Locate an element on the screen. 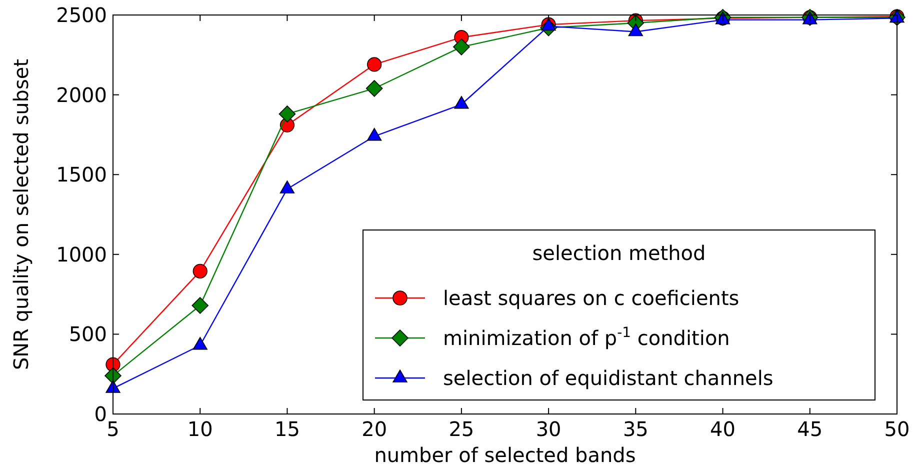  y-tick-label: 1500 is located at coordinates (81, 174).